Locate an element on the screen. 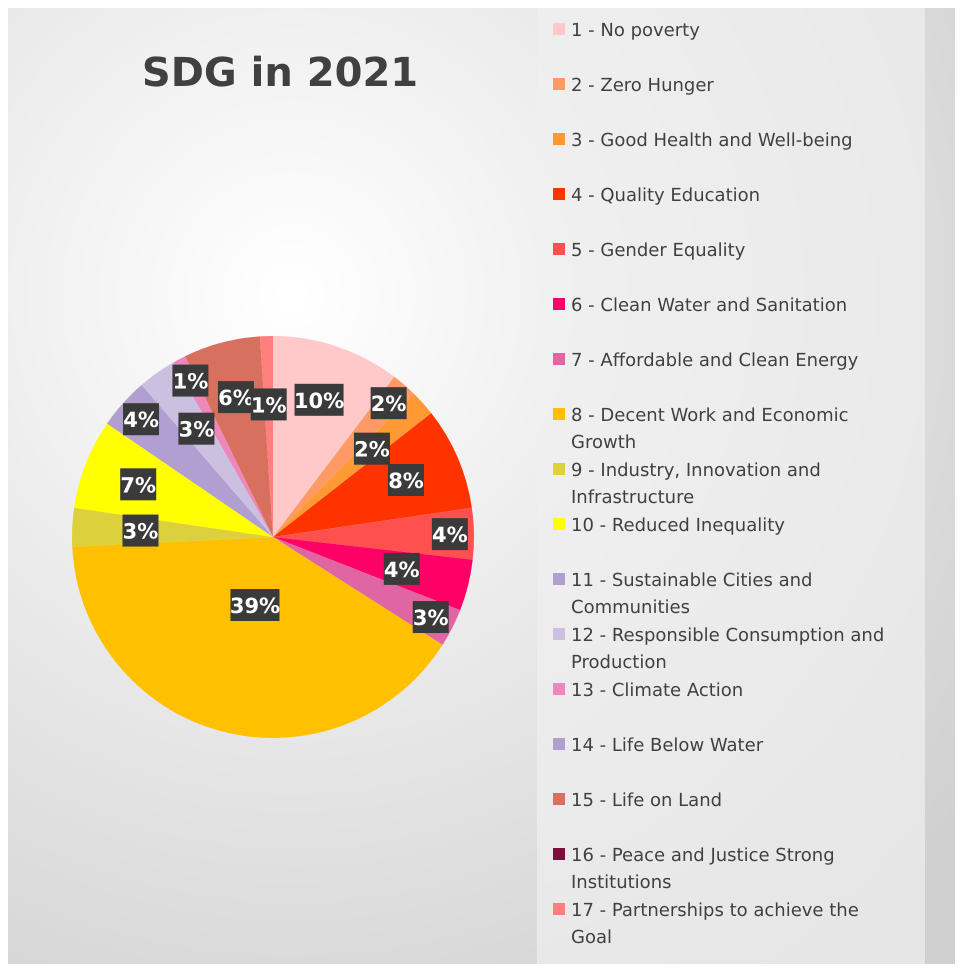  legend-label: 12 - Responsible Consumption and Production is located at coordinates (727, 649).